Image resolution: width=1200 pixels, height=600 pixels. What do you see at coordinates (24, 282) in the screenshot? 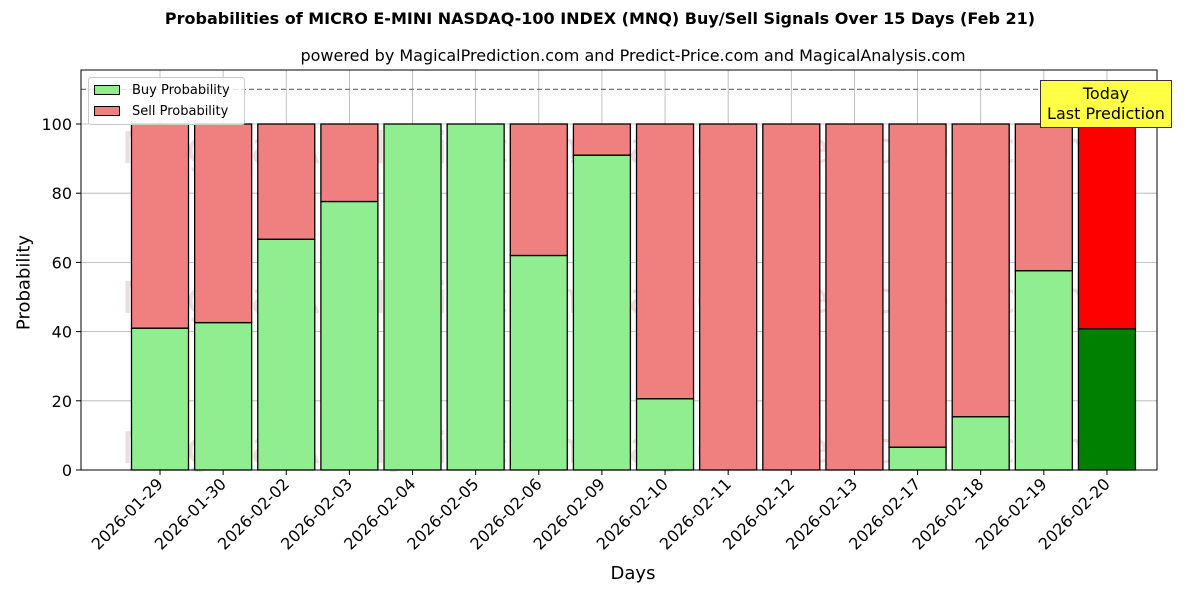
I see `y-axis-label: Probability` at bounding box center [24, 282].